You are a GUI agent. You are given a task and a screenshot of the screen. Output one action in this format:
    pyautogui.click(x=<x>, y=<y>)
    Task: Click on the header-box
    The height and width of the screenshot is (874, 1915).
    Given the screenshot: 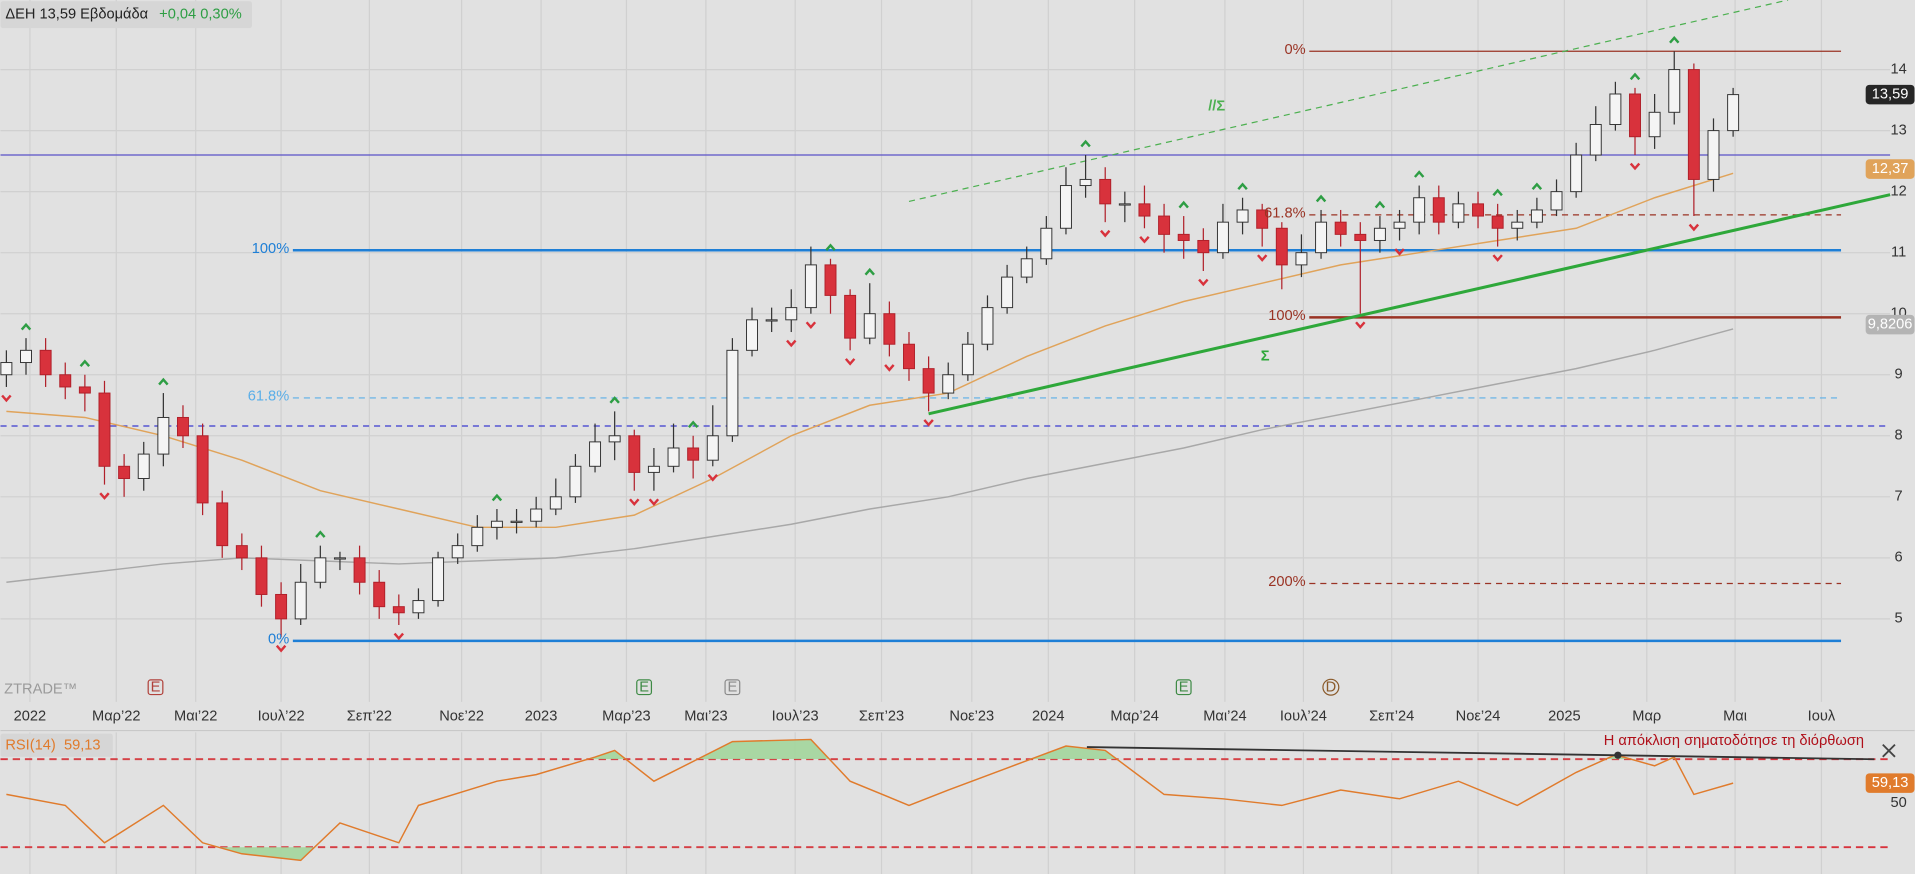 What is the action you would take?
    pyautogui.click(x=126, y=15)
    